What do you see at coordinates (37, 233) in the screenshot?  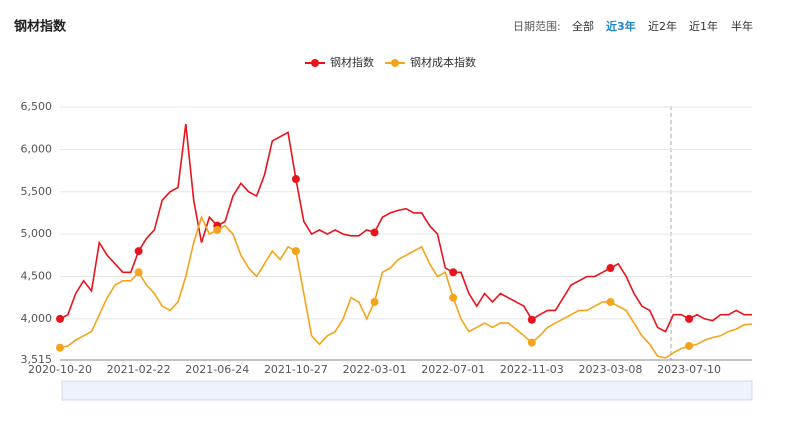 I see `y-tick-label: 5,000` at bounding box center [37, 233].